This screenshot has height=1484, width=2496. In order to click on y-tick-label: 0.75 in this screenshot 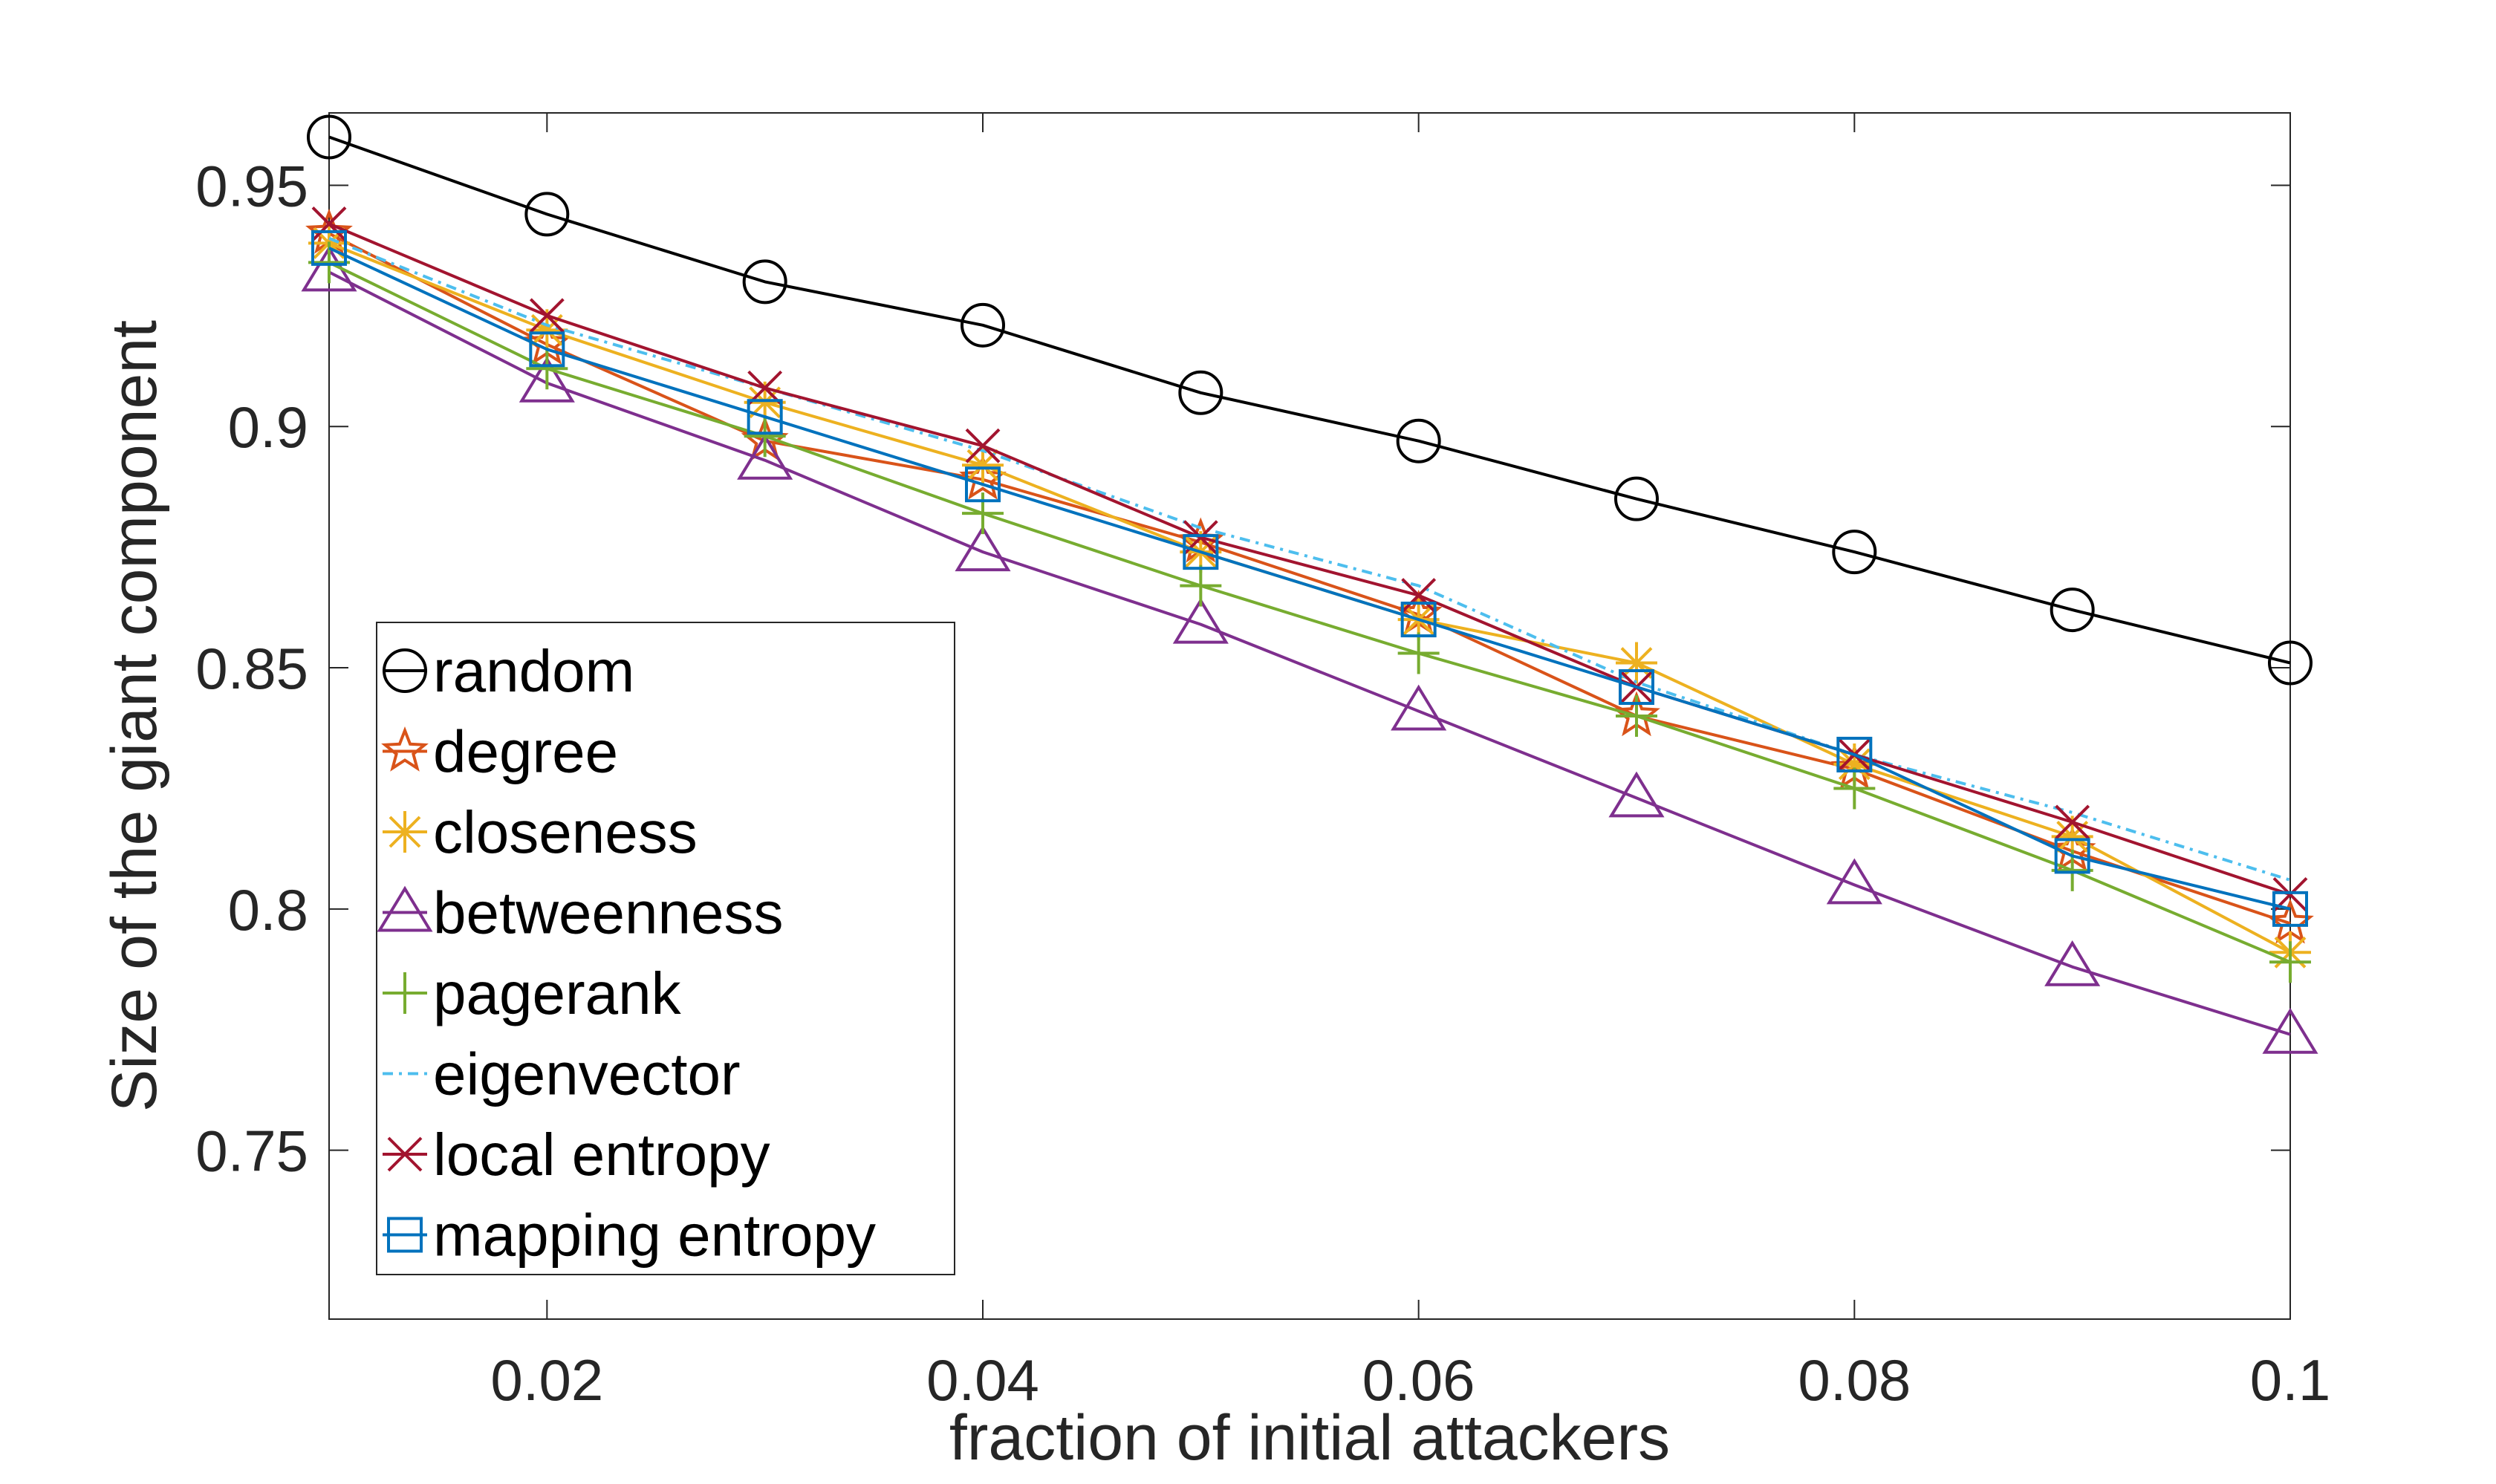, I will do `click(252, 1151)`.